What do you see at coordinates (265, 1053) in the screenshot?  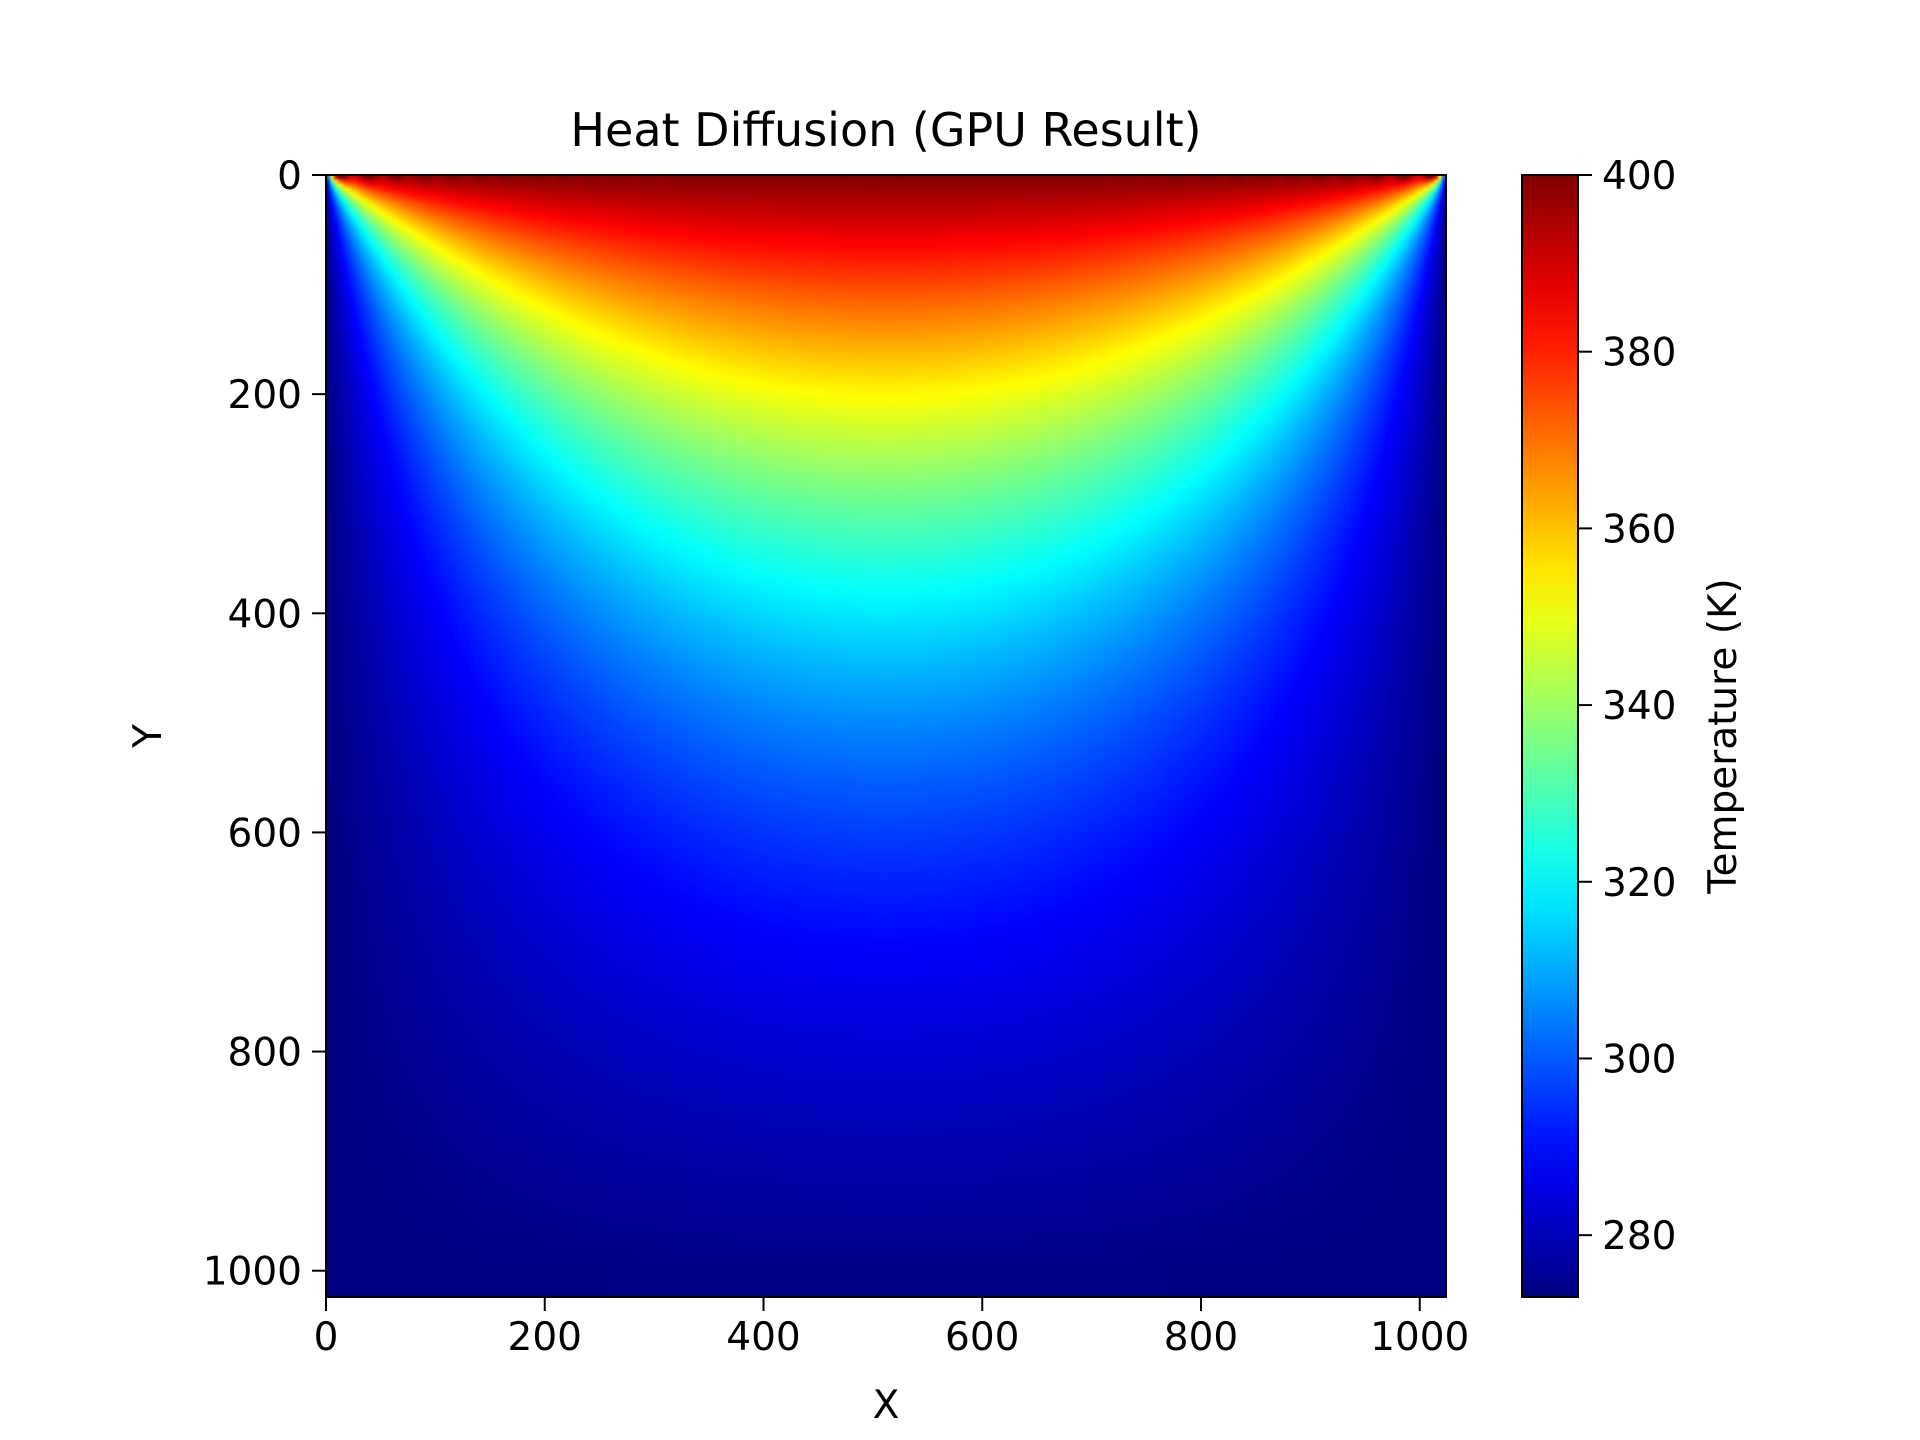 I see `y-tick-label: 800` at bounding box center [265, 1053].